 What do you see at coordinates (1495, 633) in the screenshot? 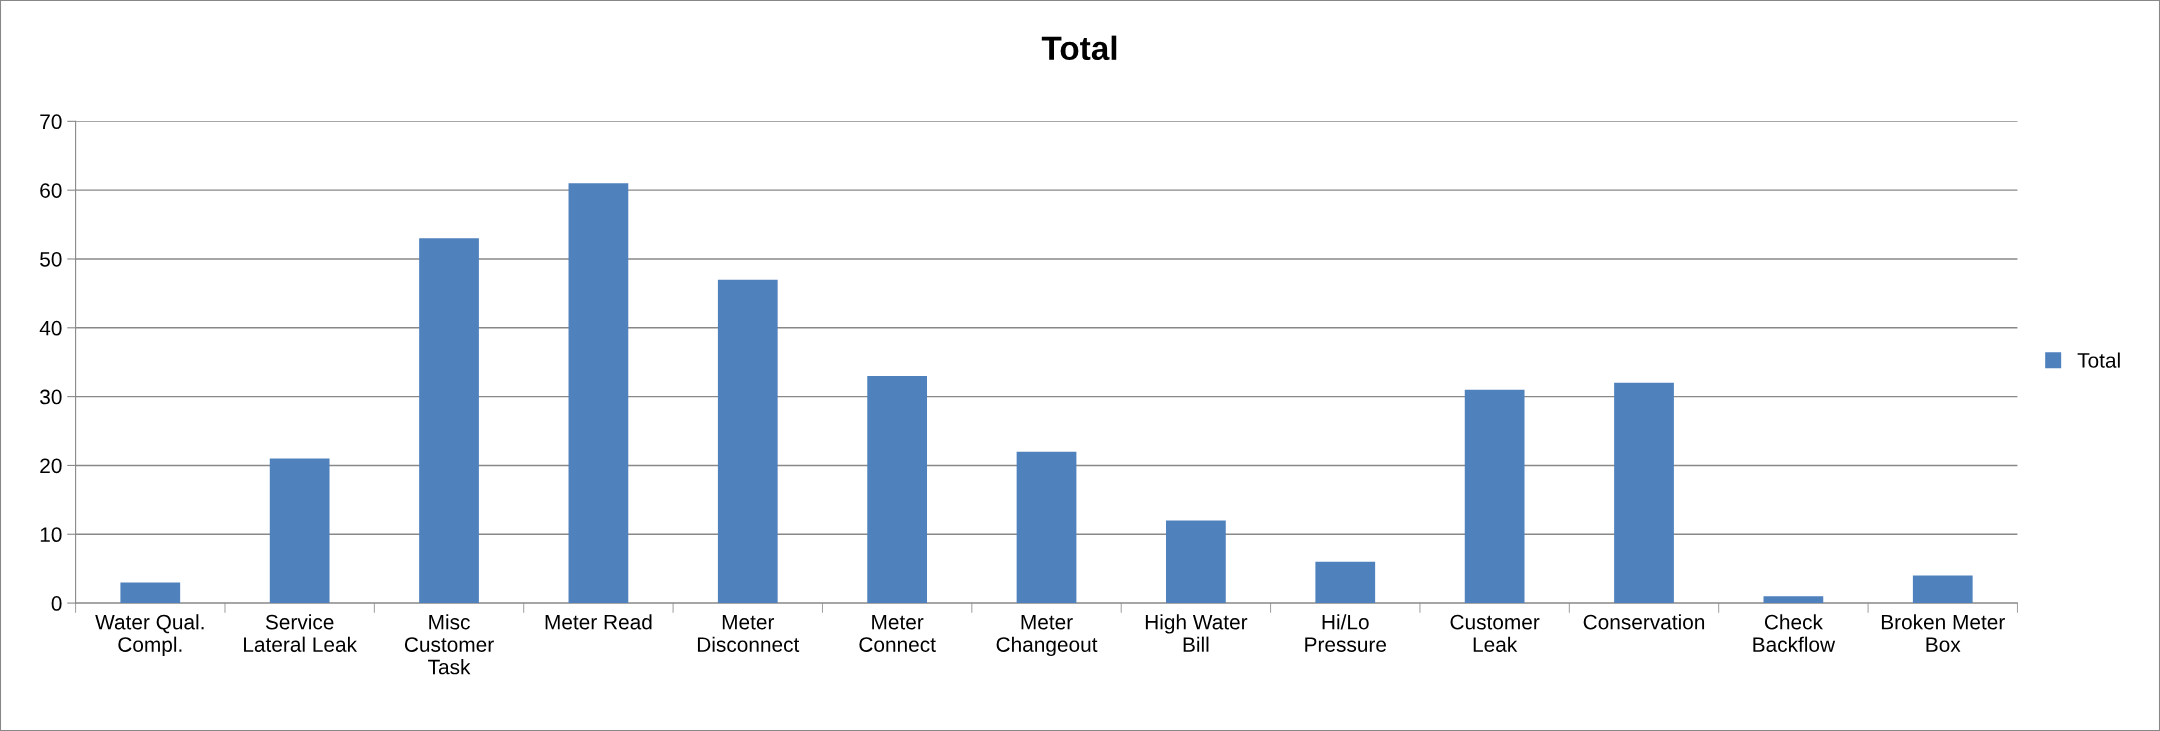
I see `x-tick-label: Customer Leak` at bounding box center [1495, 633].